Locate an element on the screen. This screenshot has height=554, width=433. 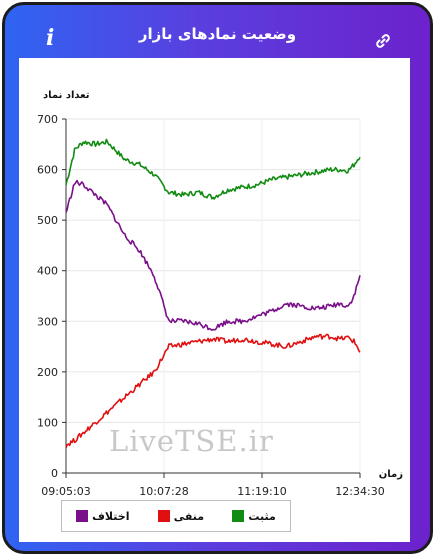
legend-item: منفی is located at coordinates (181, 516).